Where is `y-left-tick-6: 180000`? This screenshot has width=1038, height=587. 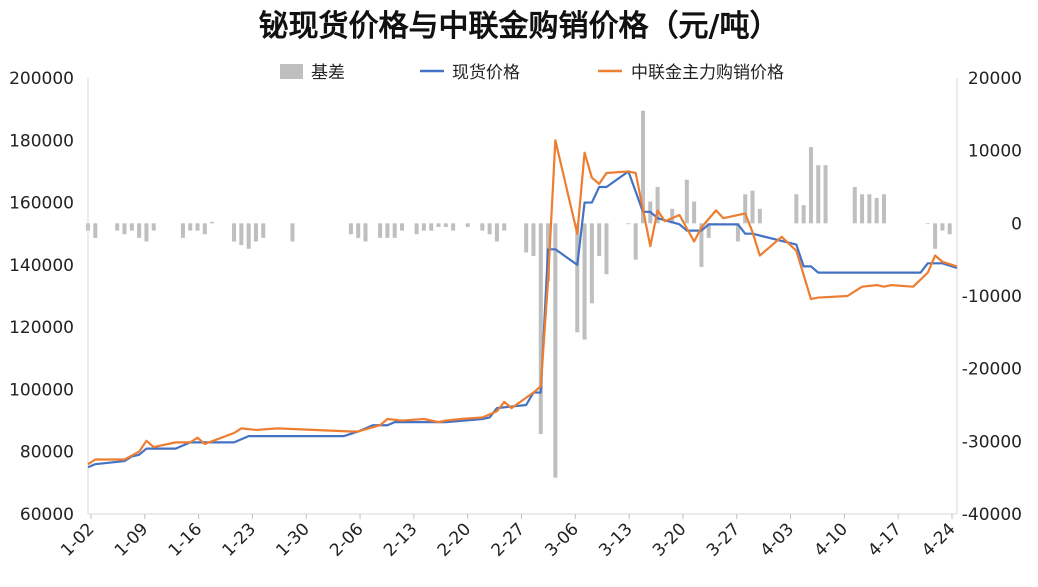 y-left-tick-6: 180000 is located at coordinates (41, 141).